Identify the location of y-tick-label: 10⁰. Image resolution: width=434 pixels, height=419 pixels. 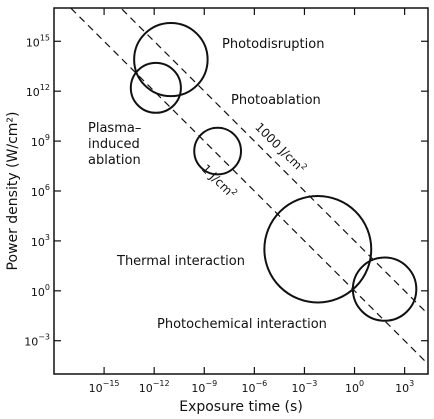
(40, 291).